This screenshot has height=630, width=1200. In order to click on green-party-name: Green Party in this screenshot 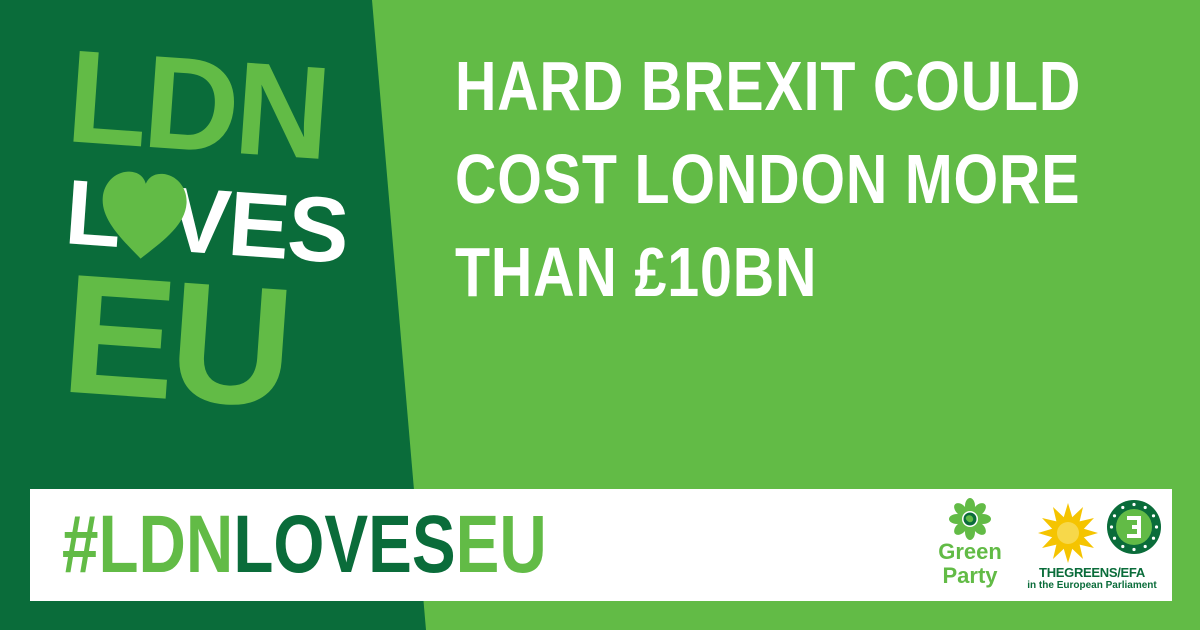, I will do `click(970, 564)`.